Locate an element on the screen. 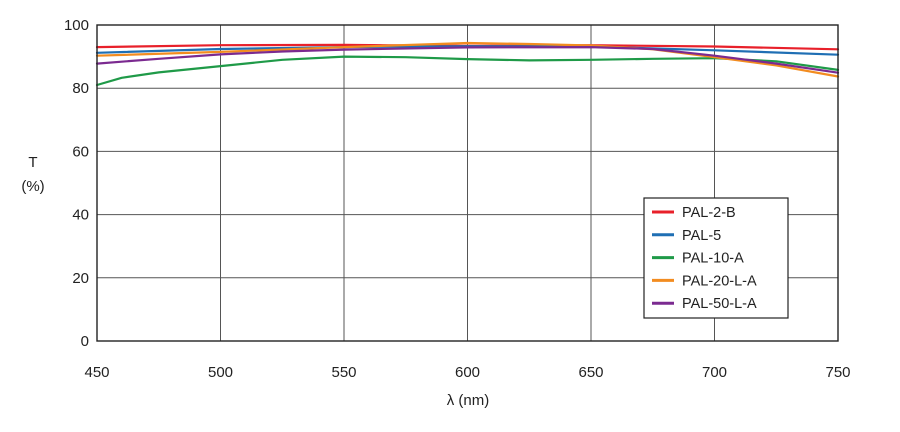 This screenshot has width=900, height=432. y-axis-unit: (%) is located at coordinates (32, 186).